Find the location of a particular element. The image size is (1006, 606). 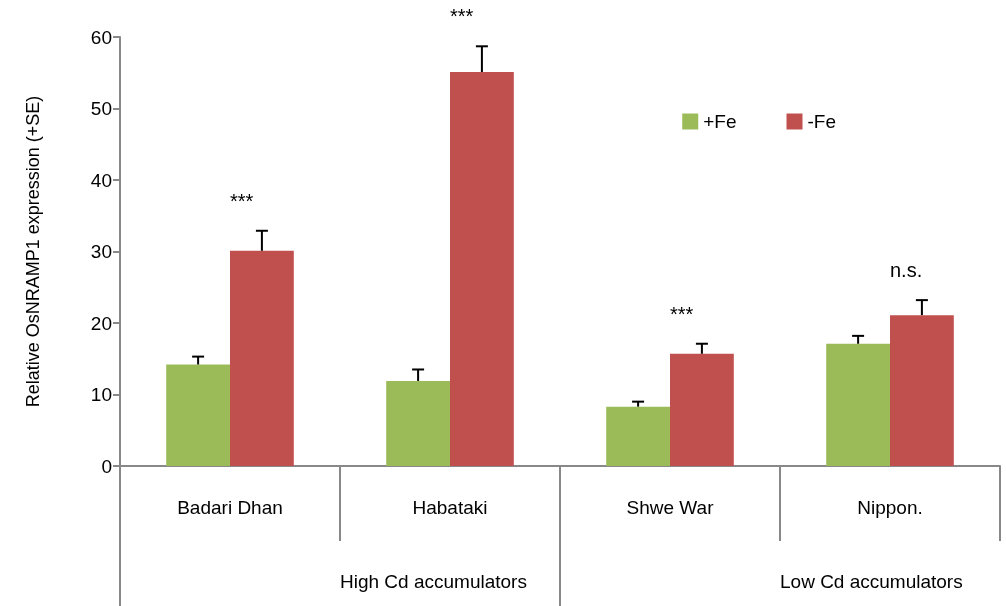

annotation: n.s. is located at coordinates (906, 270).